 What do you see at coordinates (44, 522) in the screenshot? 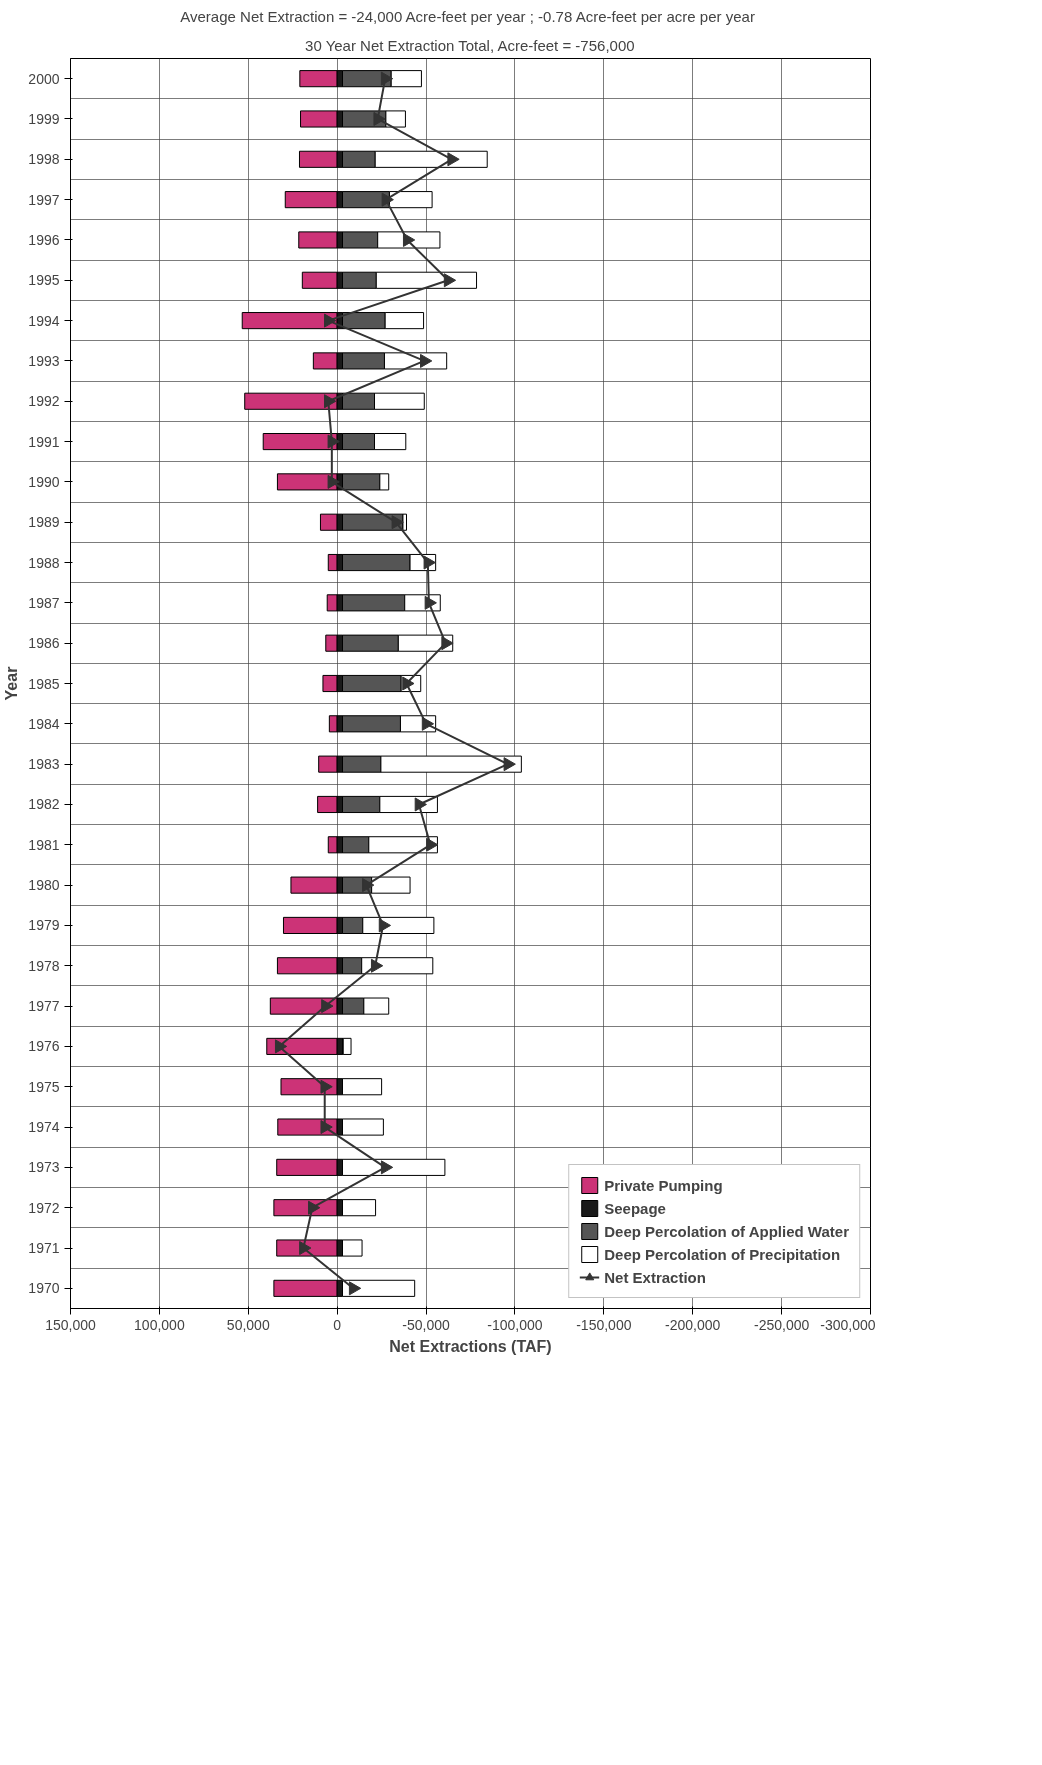
I see `y-tick-label: 1989` at bounding box center [44, 522].